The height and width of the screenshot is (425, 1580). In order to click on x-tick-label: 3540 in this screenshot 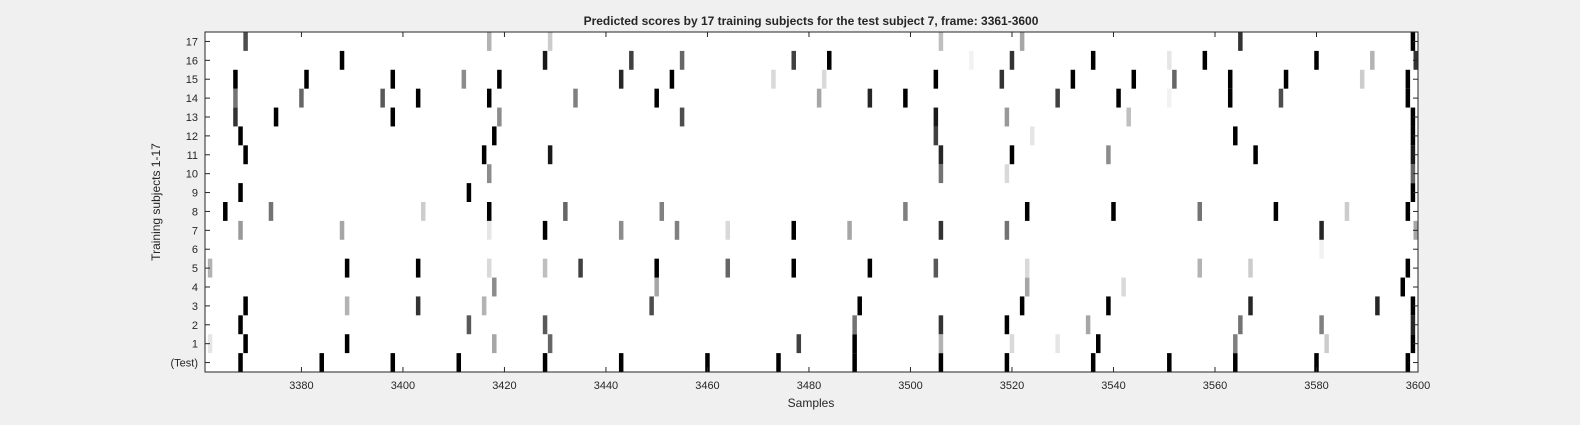, I will do `click(1113, 386)`.